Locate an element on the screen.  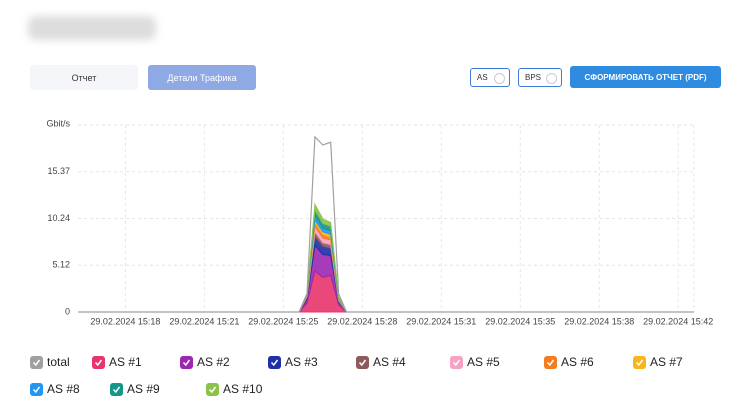
y-tick-label: 0 is located at coordinates (67, 311).